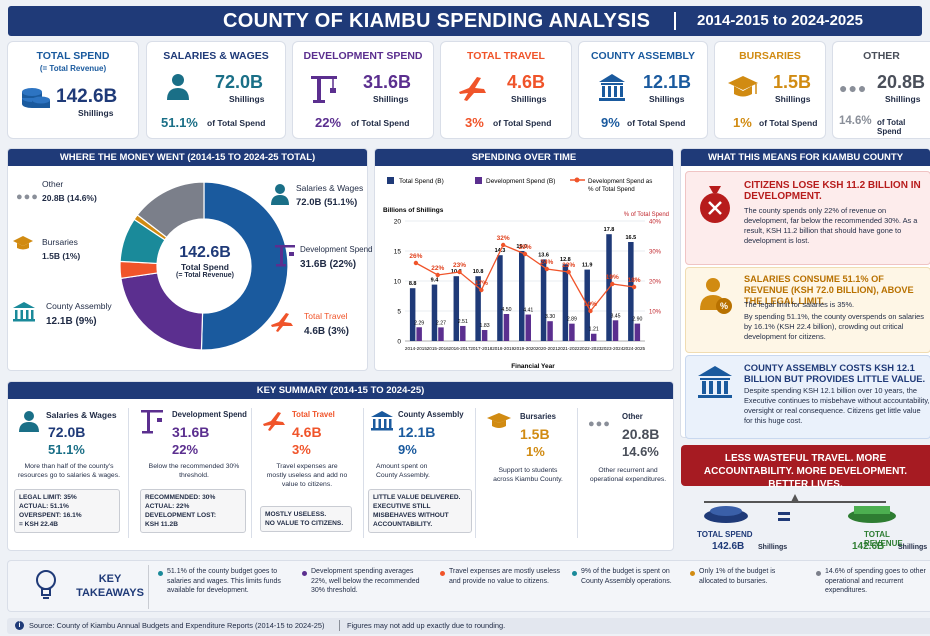 The height and width of the screenshot is (636, 930). What do you see at coordinates (73, 68) in the screenshot?
I see `kpi-subtitle: (= Total Revenue)` at bounding box center [73, 68].